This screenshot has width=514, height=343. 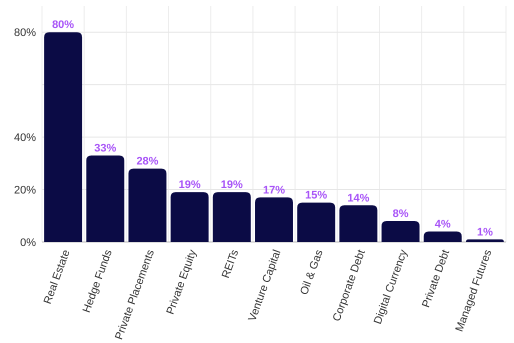 What do you see at coordinates (63, 25) in the screenshot?
I see `data-label: 80%` at bounding box center [63, 25].